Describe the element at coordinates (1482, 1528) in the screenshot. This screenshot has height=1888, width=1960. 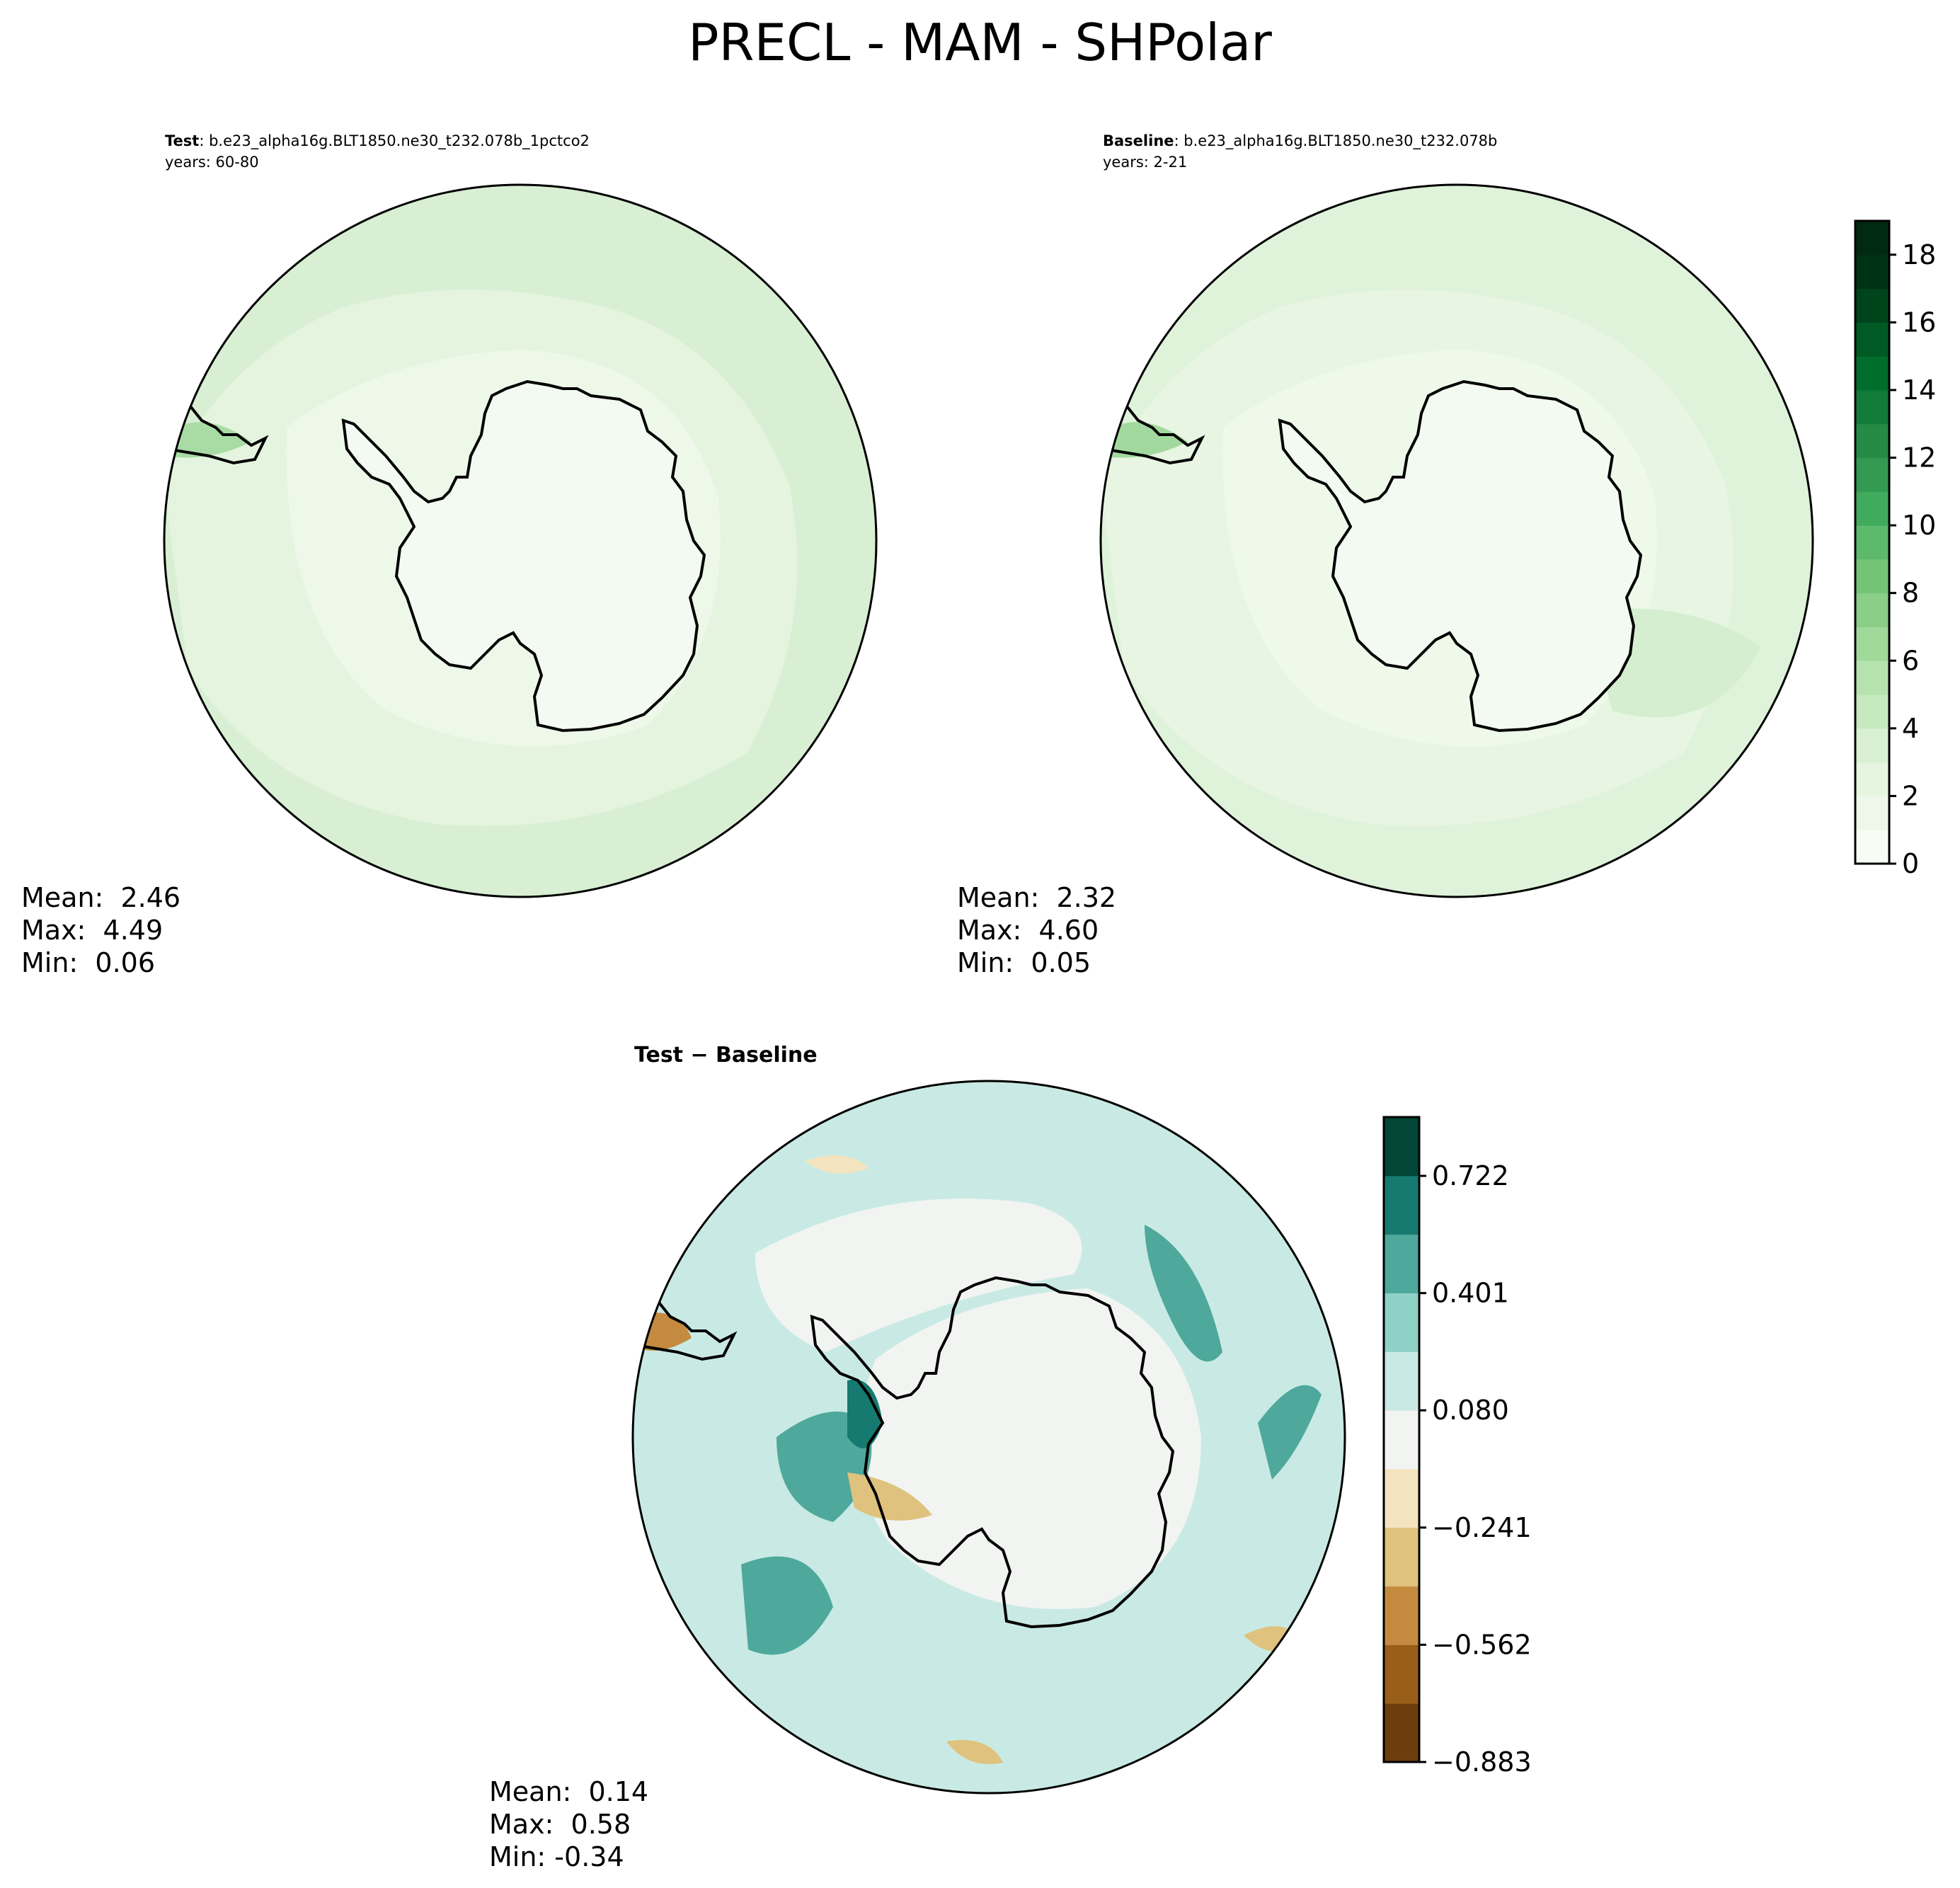
I see `diff-colorbar-tick-label: −0.241` at that location.